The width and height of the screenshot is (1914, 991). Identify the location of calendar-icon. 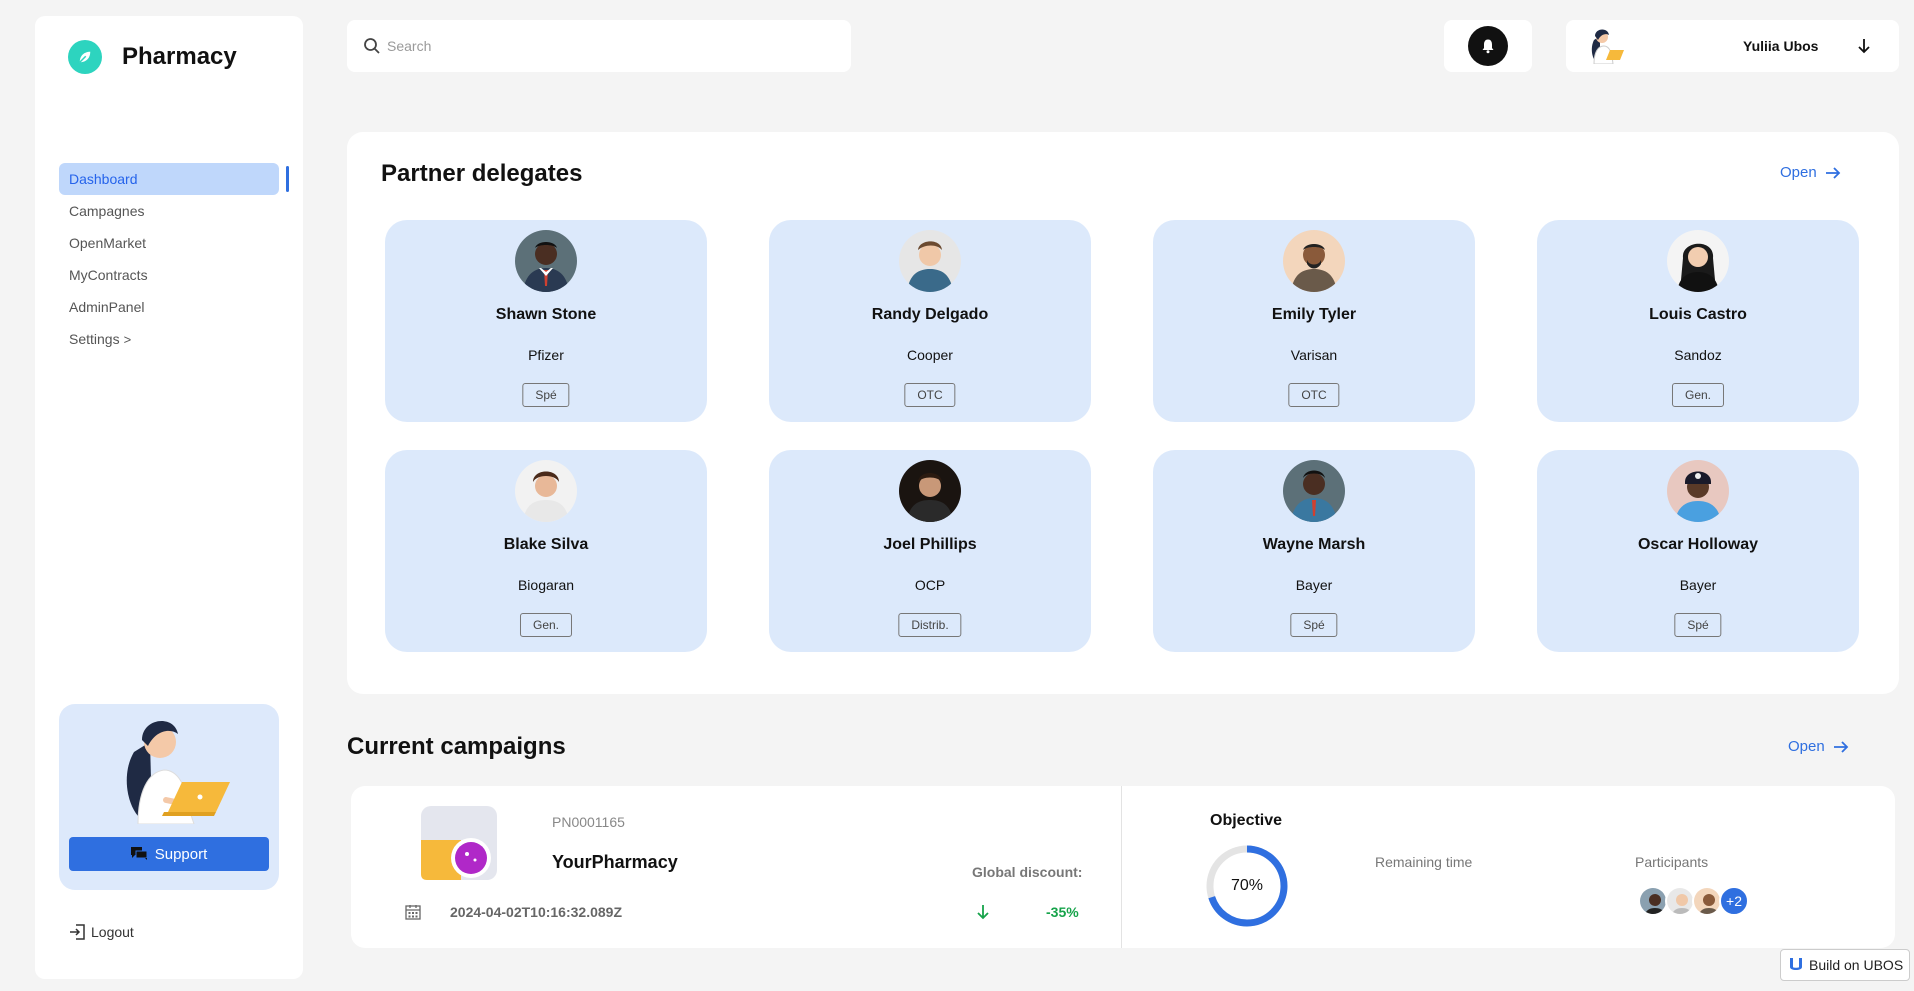
(413, 912).